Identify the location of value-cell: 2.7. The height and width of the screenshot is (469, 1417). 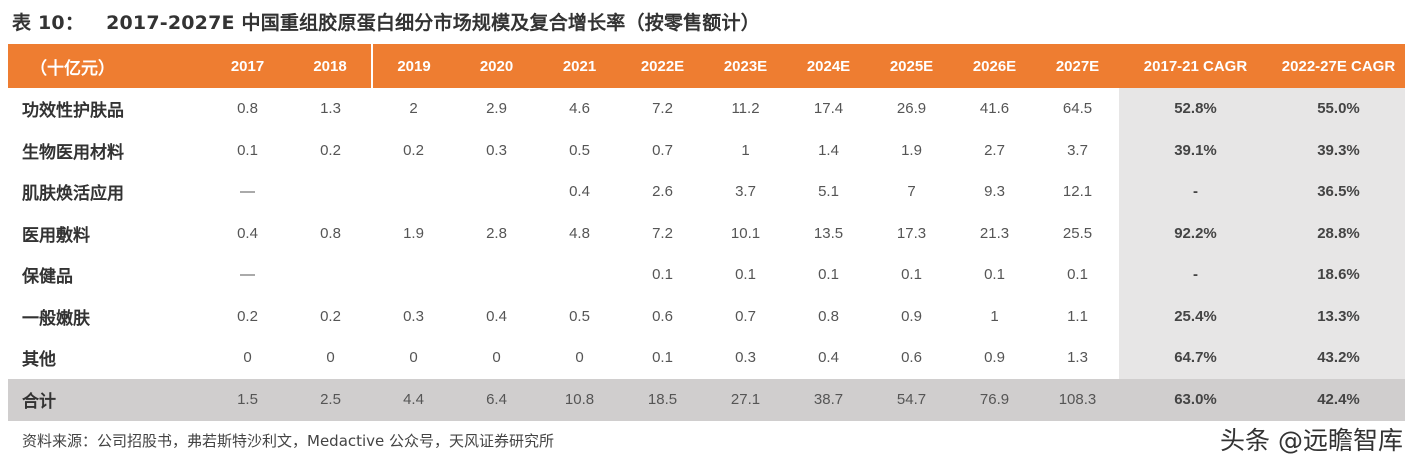
(994, 150).